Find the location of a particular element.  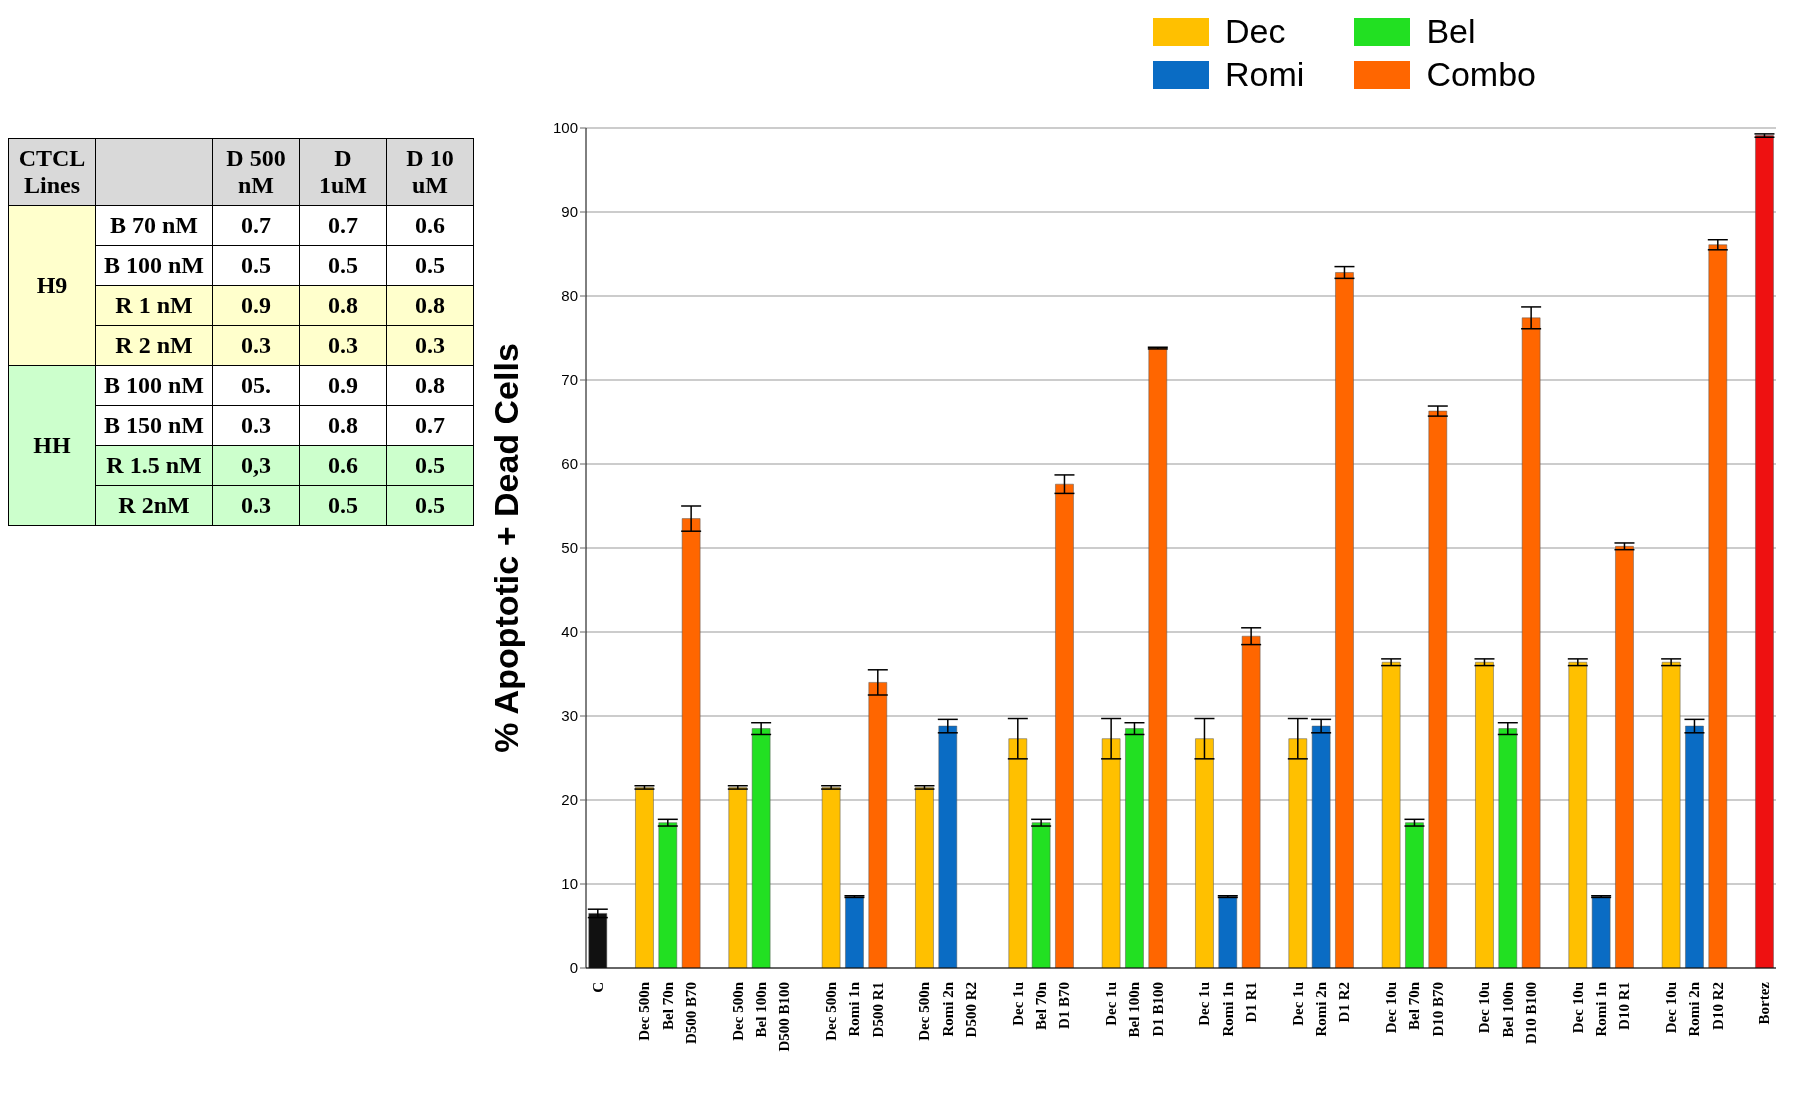

text: D 500 nM is located at coordinates (256, 172).